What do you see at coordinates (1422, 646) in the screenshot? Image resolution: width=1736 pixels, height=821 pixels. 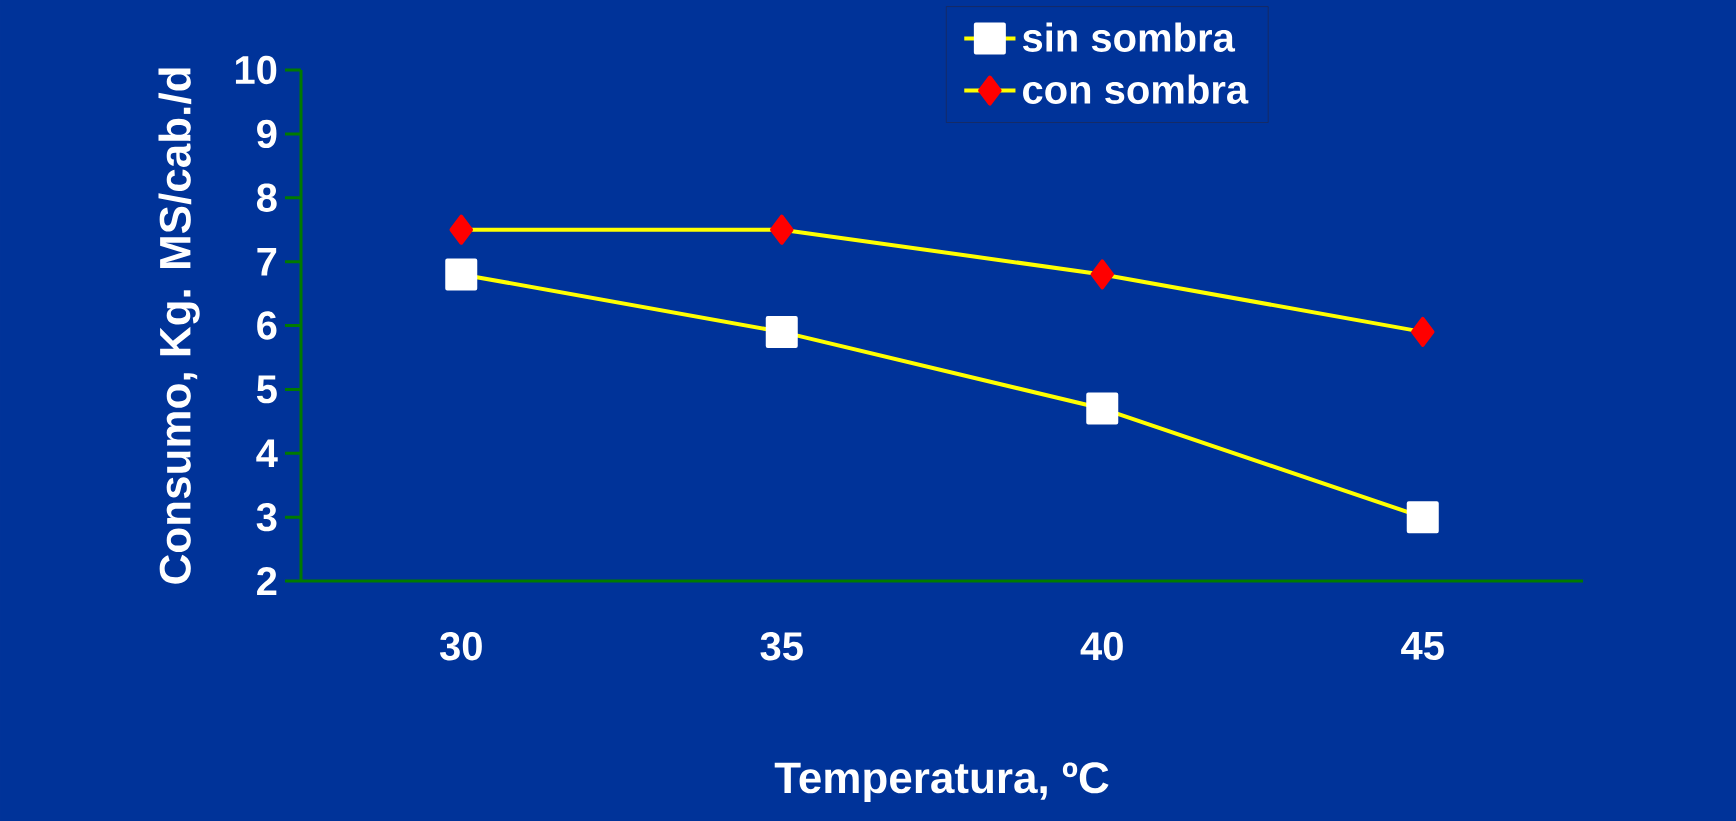 I see `x-tick-label: 45` at bounding box center [1422, 646].